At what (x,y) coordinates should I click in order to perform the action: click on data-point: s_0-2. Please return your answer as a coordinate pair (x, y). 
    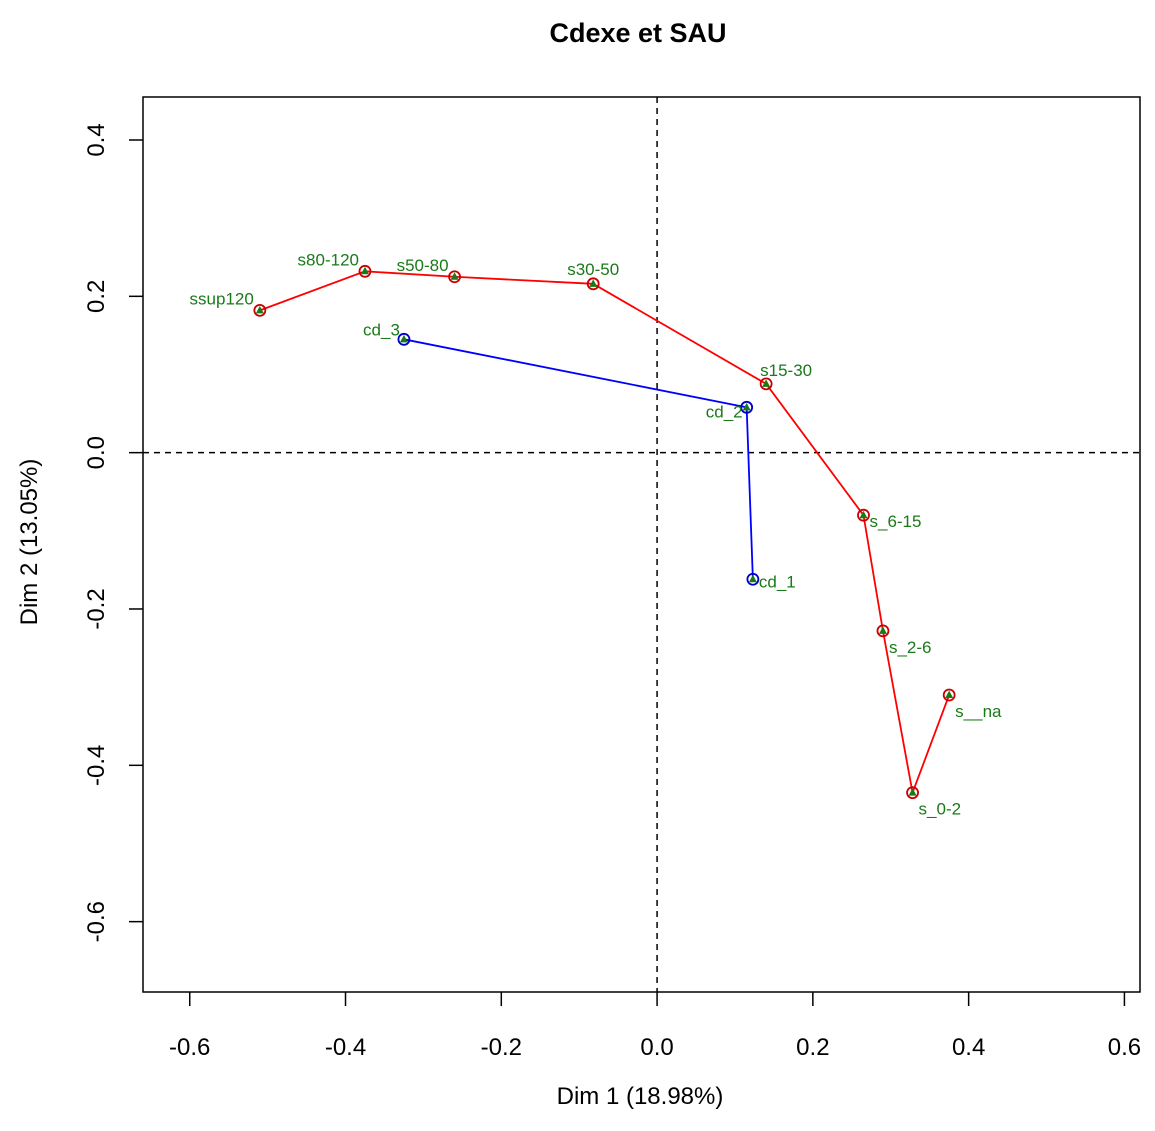
    Looking at the image, I should click on (934, 802).